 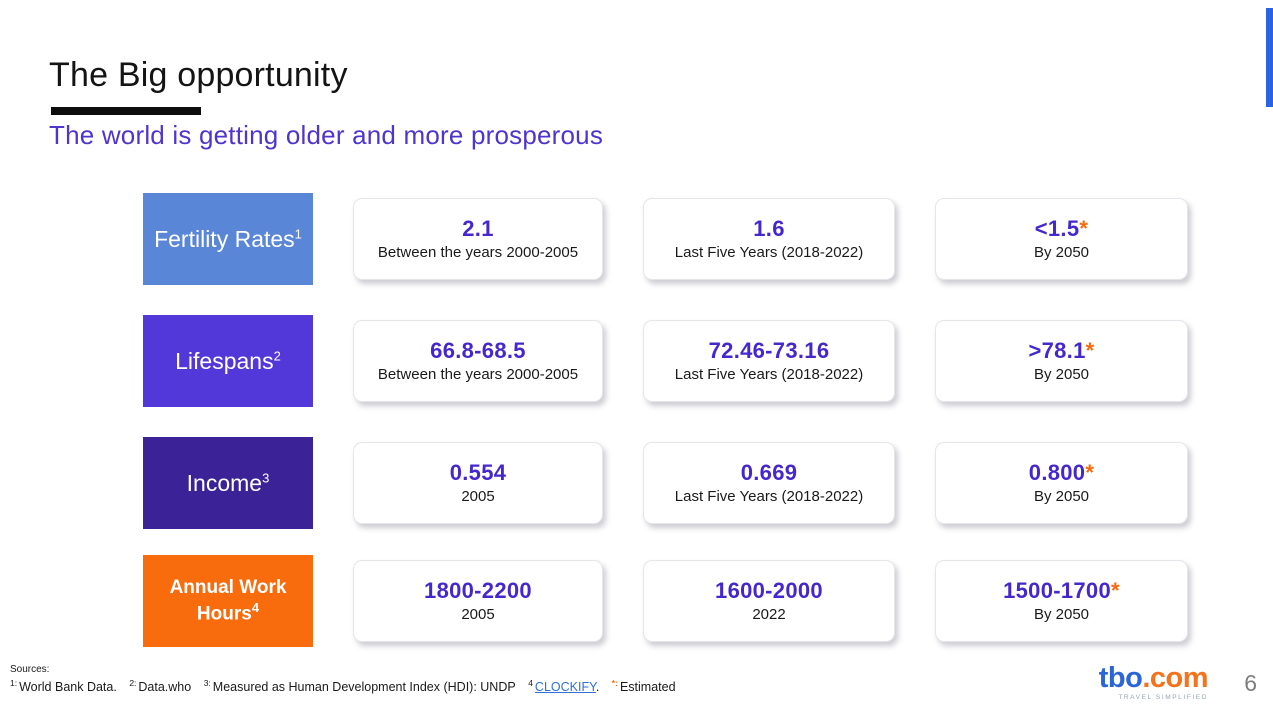 I want to click on stat-value: <1.5*, so click(x=1061, y=228).